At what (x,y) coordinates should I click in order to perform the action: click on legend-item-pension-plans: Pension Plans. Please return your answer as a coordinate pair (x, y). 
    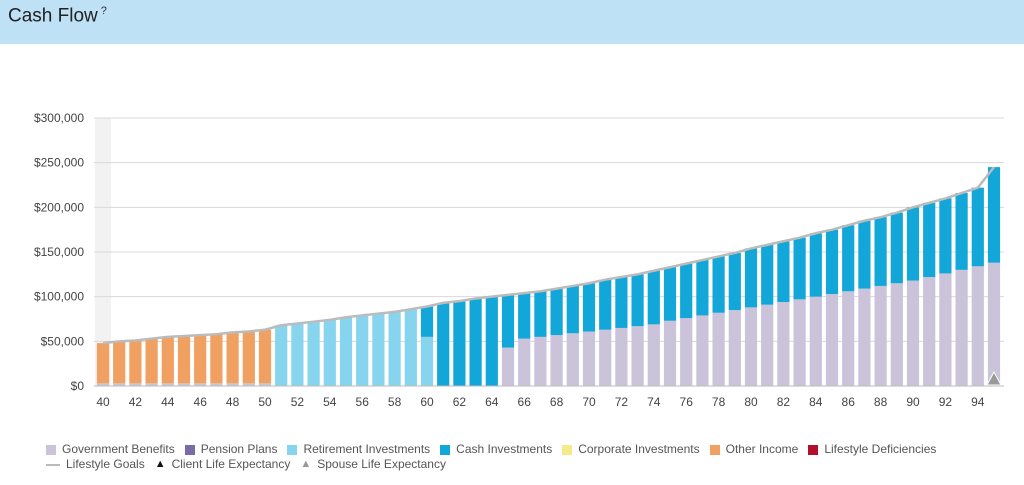
    Looking at the image, I should click on (231, 449).